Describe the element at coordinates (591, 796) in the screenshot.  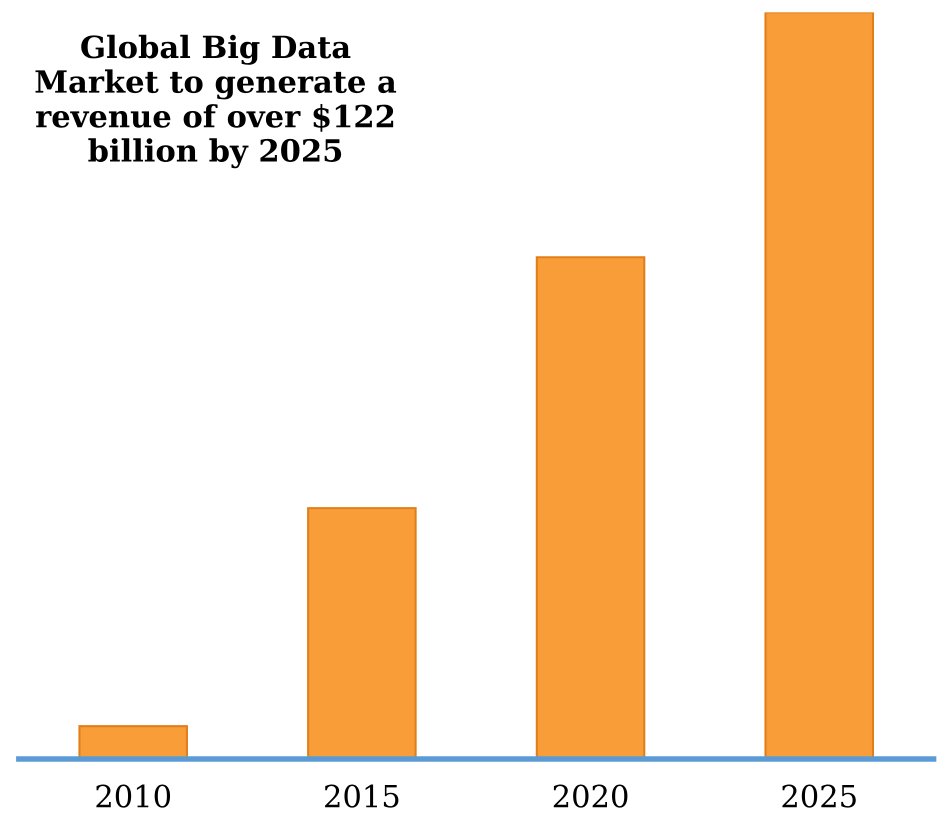
I see `x-tick-label: 2020` at that location.